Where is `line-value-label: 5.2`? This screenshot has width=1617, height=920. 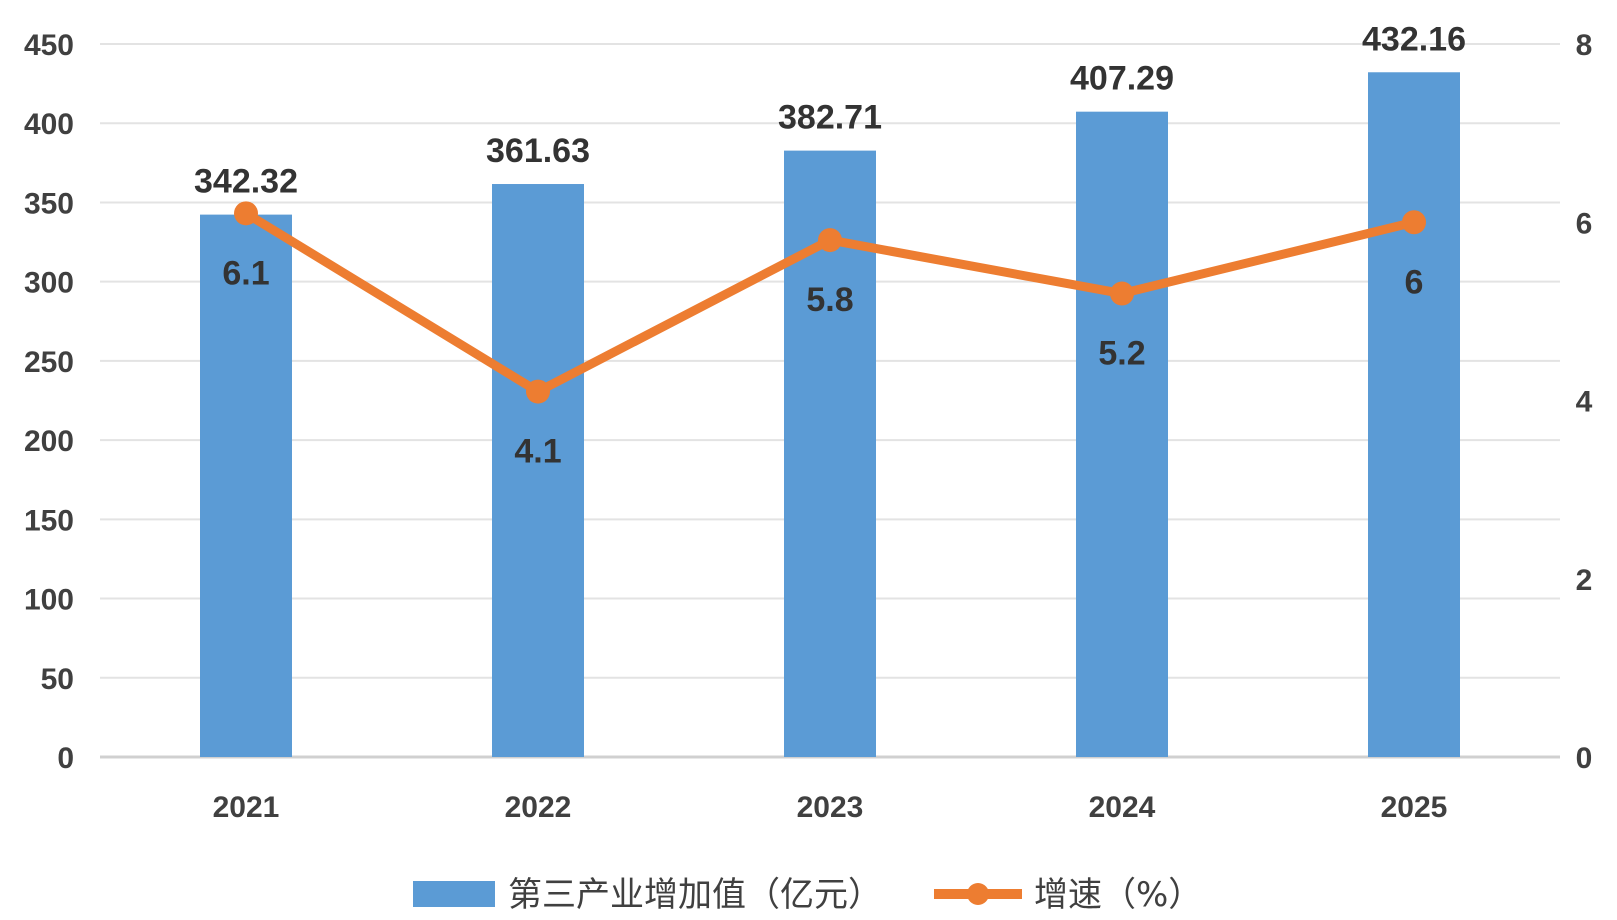 line-value-label: 5.2 is located at coordinates (1121, 354).